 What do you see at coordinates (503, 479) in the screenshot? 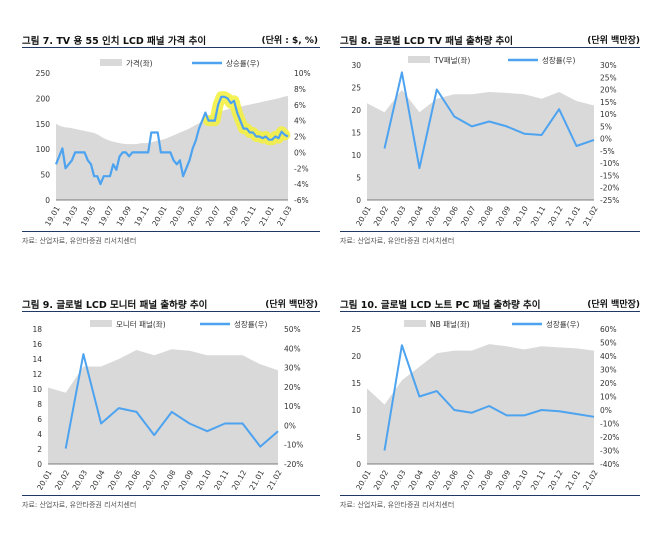
I see `fig10-xtick-8: 20.09` at bounding box center [503, 479].